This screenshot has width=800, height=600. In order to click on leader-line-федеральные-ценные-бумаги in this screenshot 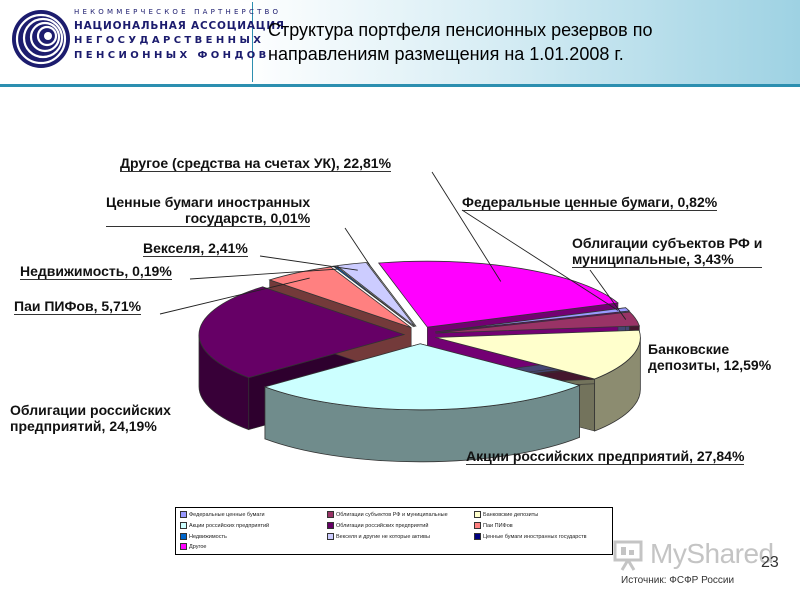, I will do `click(540, 260)`.